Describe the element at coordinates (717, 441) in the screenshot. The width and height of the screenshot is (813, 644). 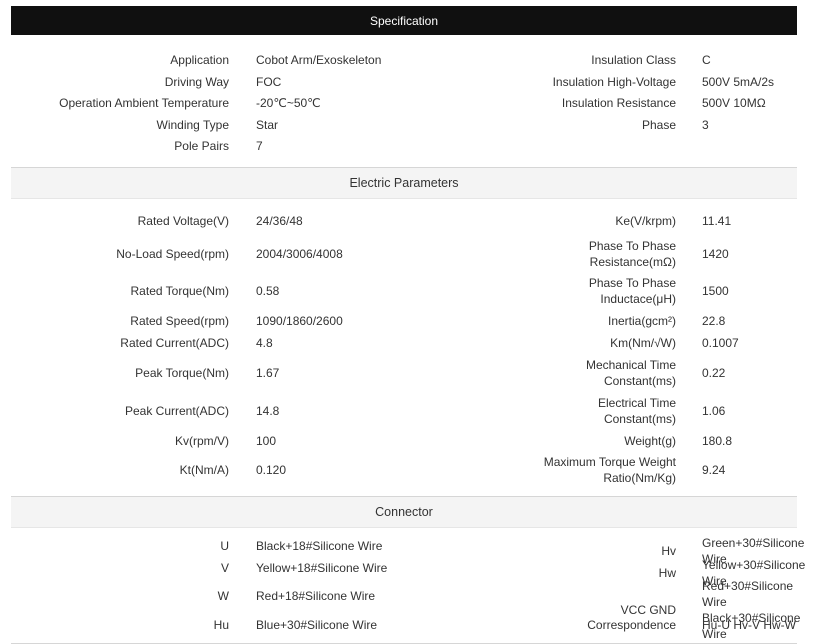
I see `electric-value: 180.8` at that location.